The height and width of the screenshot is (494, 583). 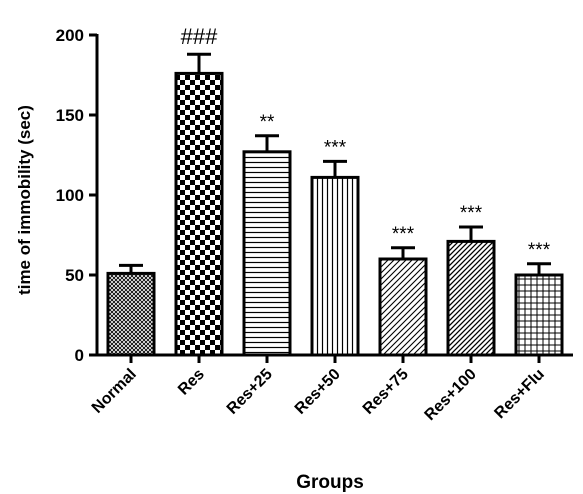 I want to click on significance-marker: ###, so click(x=199, y=36).